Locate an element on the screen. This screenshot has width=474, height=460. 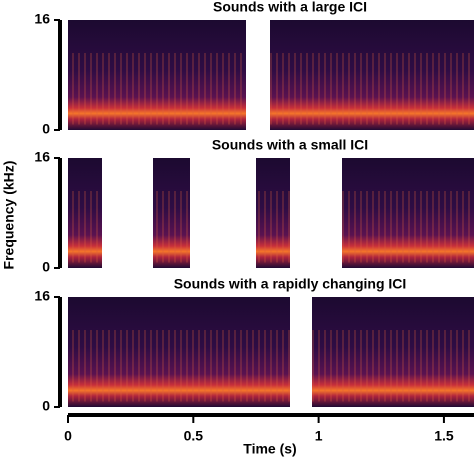
y-axis-label: Frequency (kHz) is located at coordinates (9, 215).